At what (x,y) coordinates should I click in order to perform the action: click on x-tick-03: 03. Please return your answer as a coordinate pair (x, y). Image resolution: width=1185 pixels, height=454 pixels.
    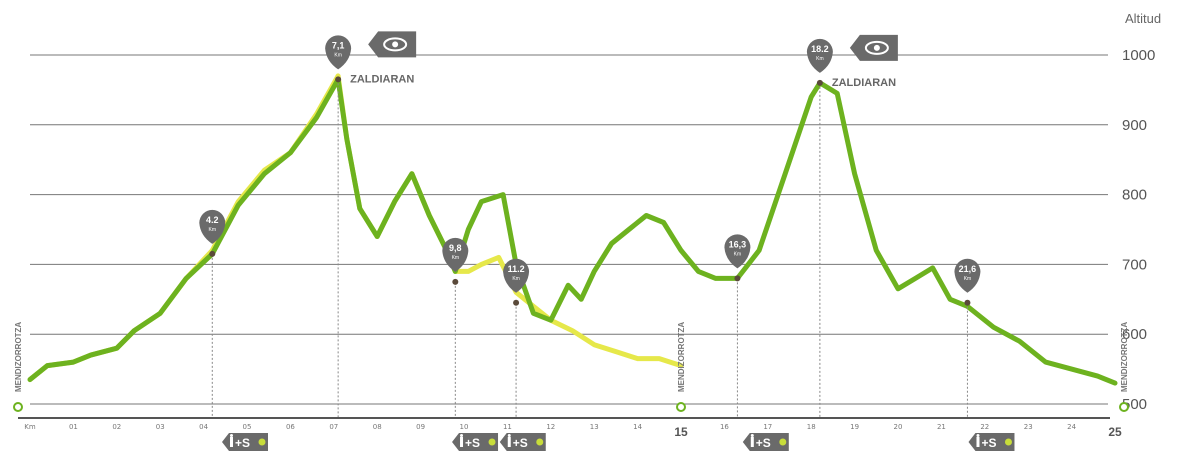
    Looking at the image, I should click on (160, 427).